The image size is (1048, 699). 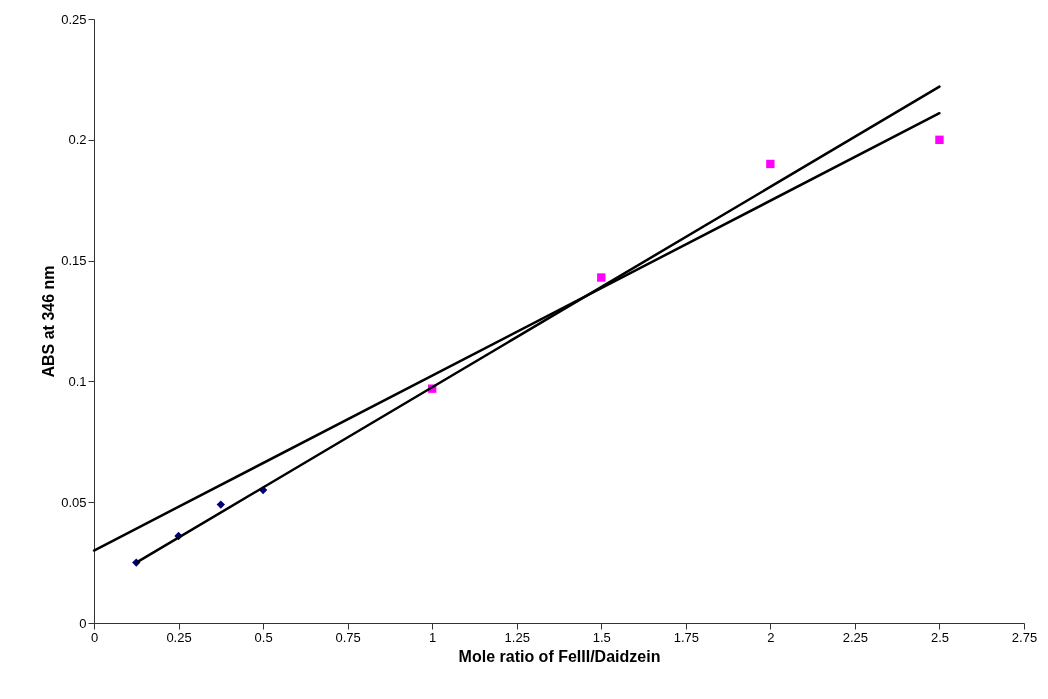 I want to click on y-tick-label: 0.2, so click(x=77, y=140).